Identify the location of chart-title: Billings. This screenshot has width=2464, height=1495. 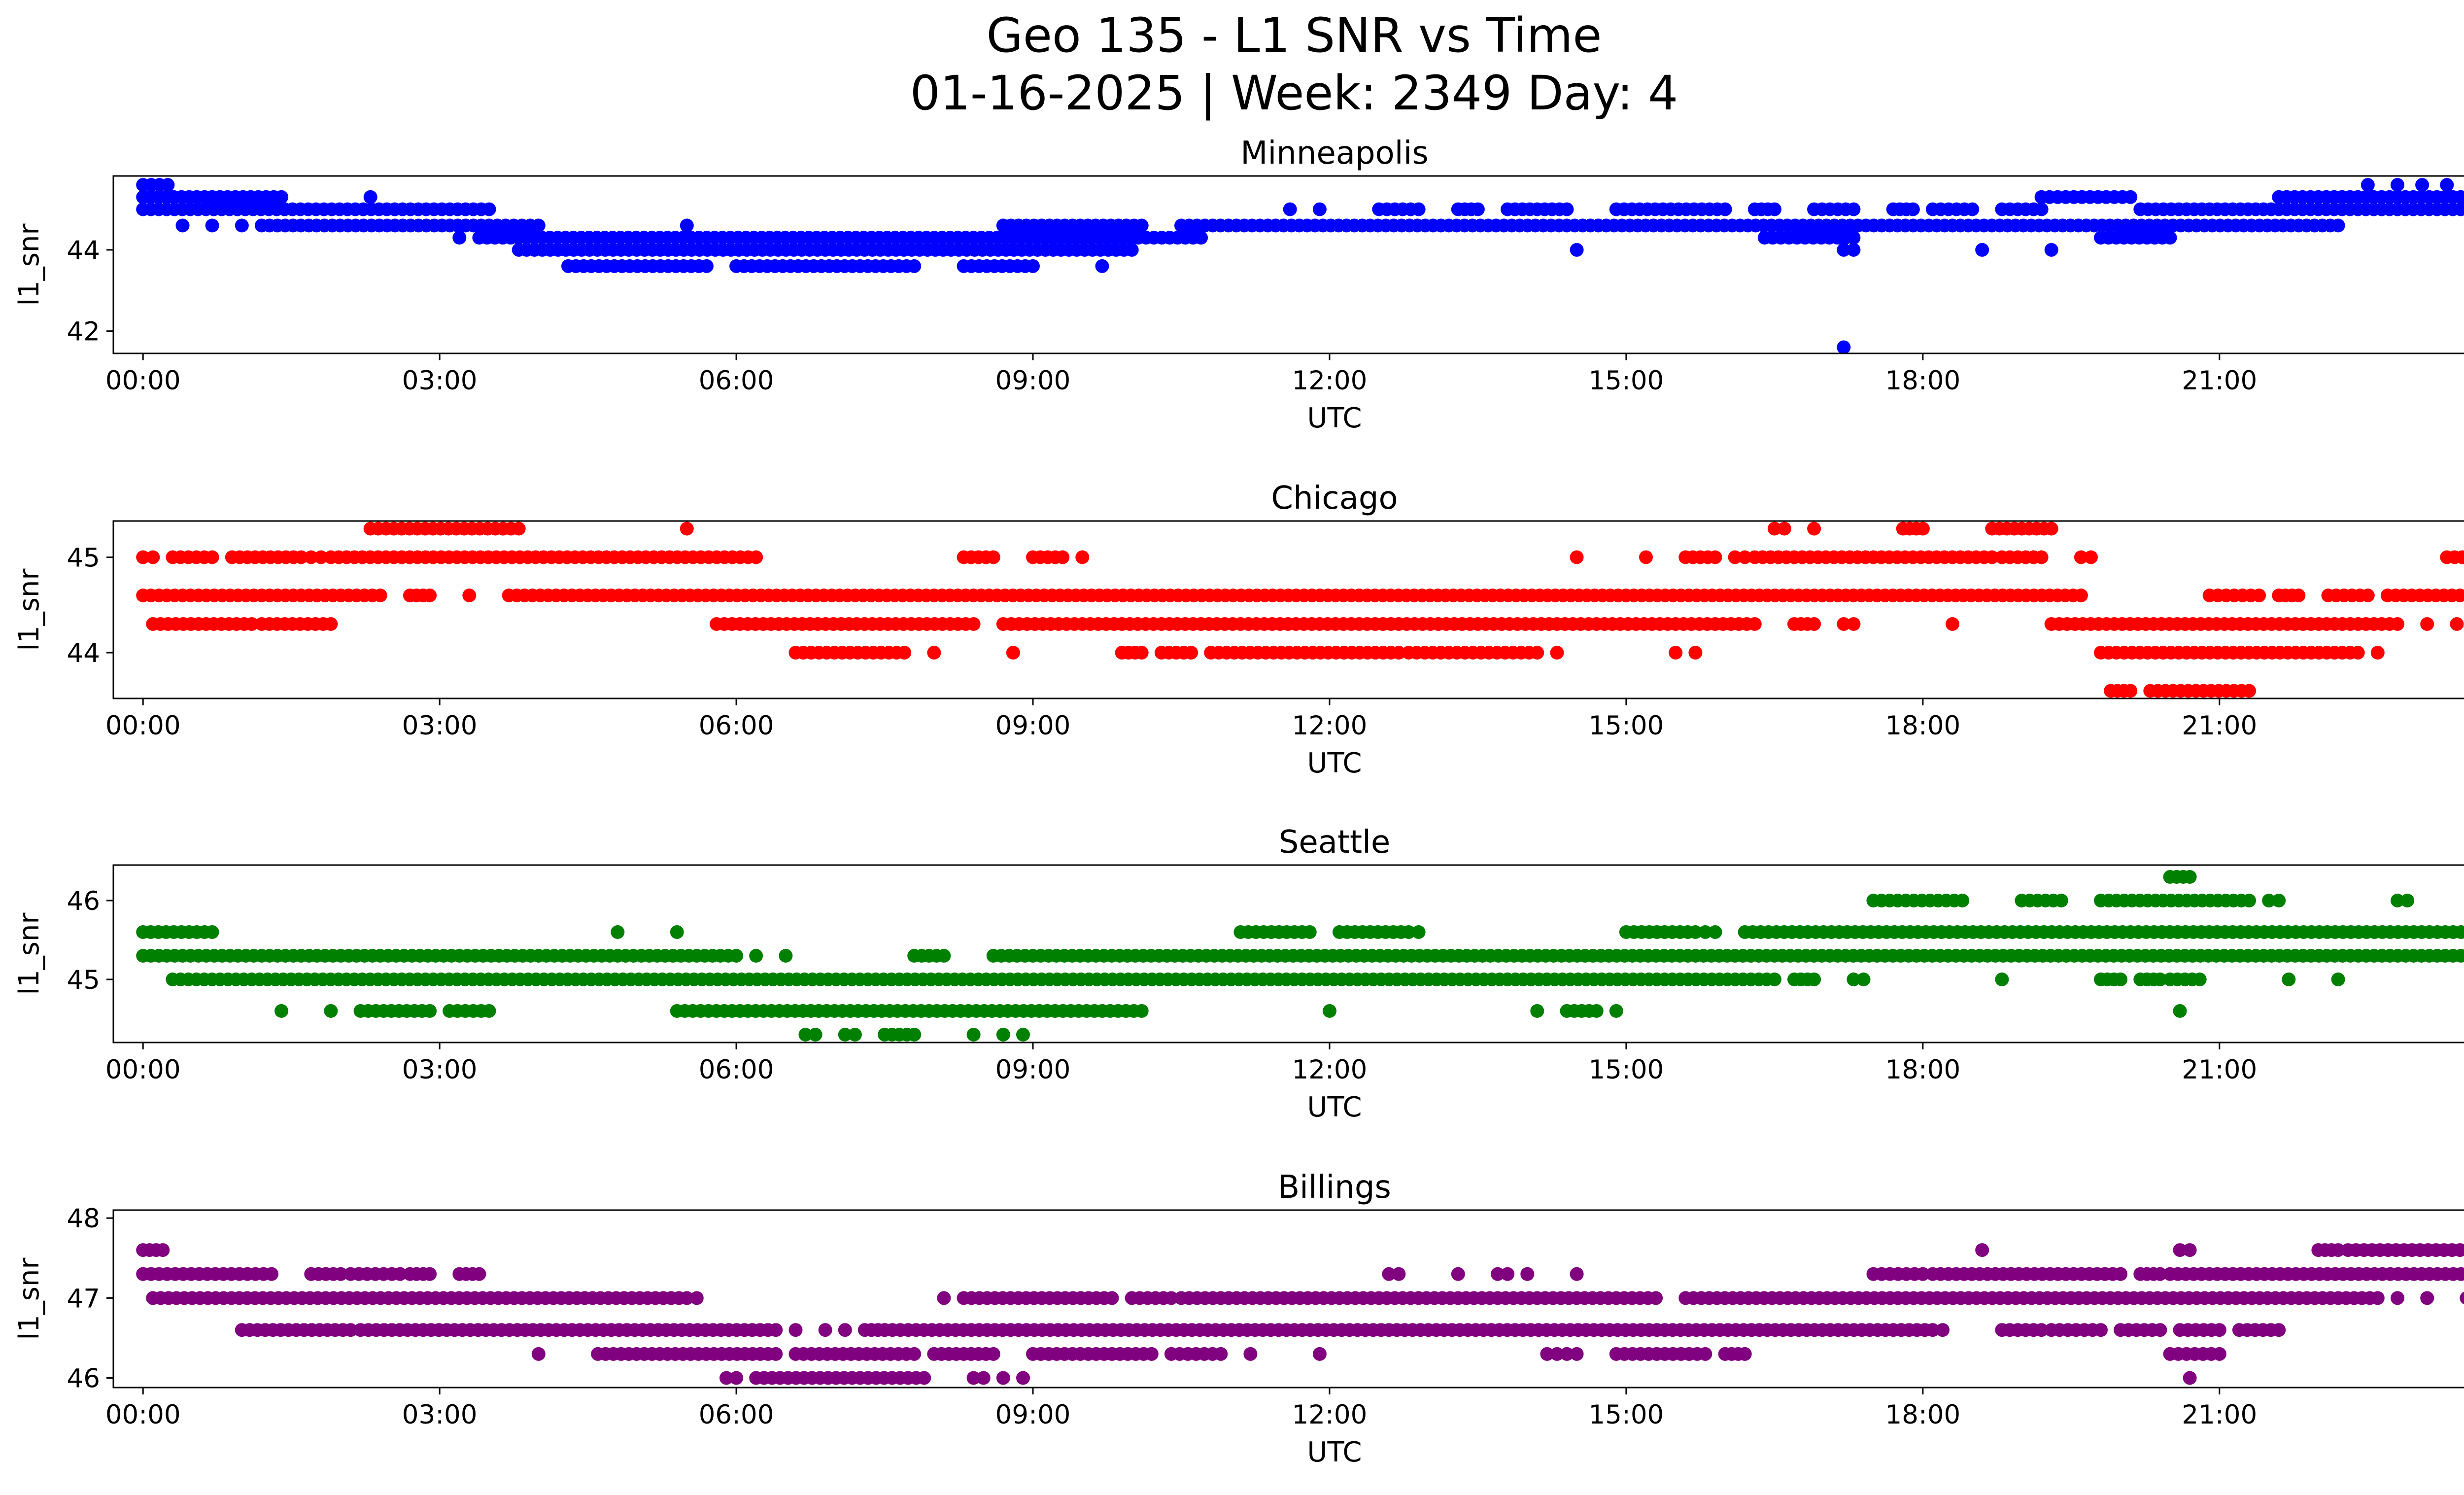
(1334, 1187).